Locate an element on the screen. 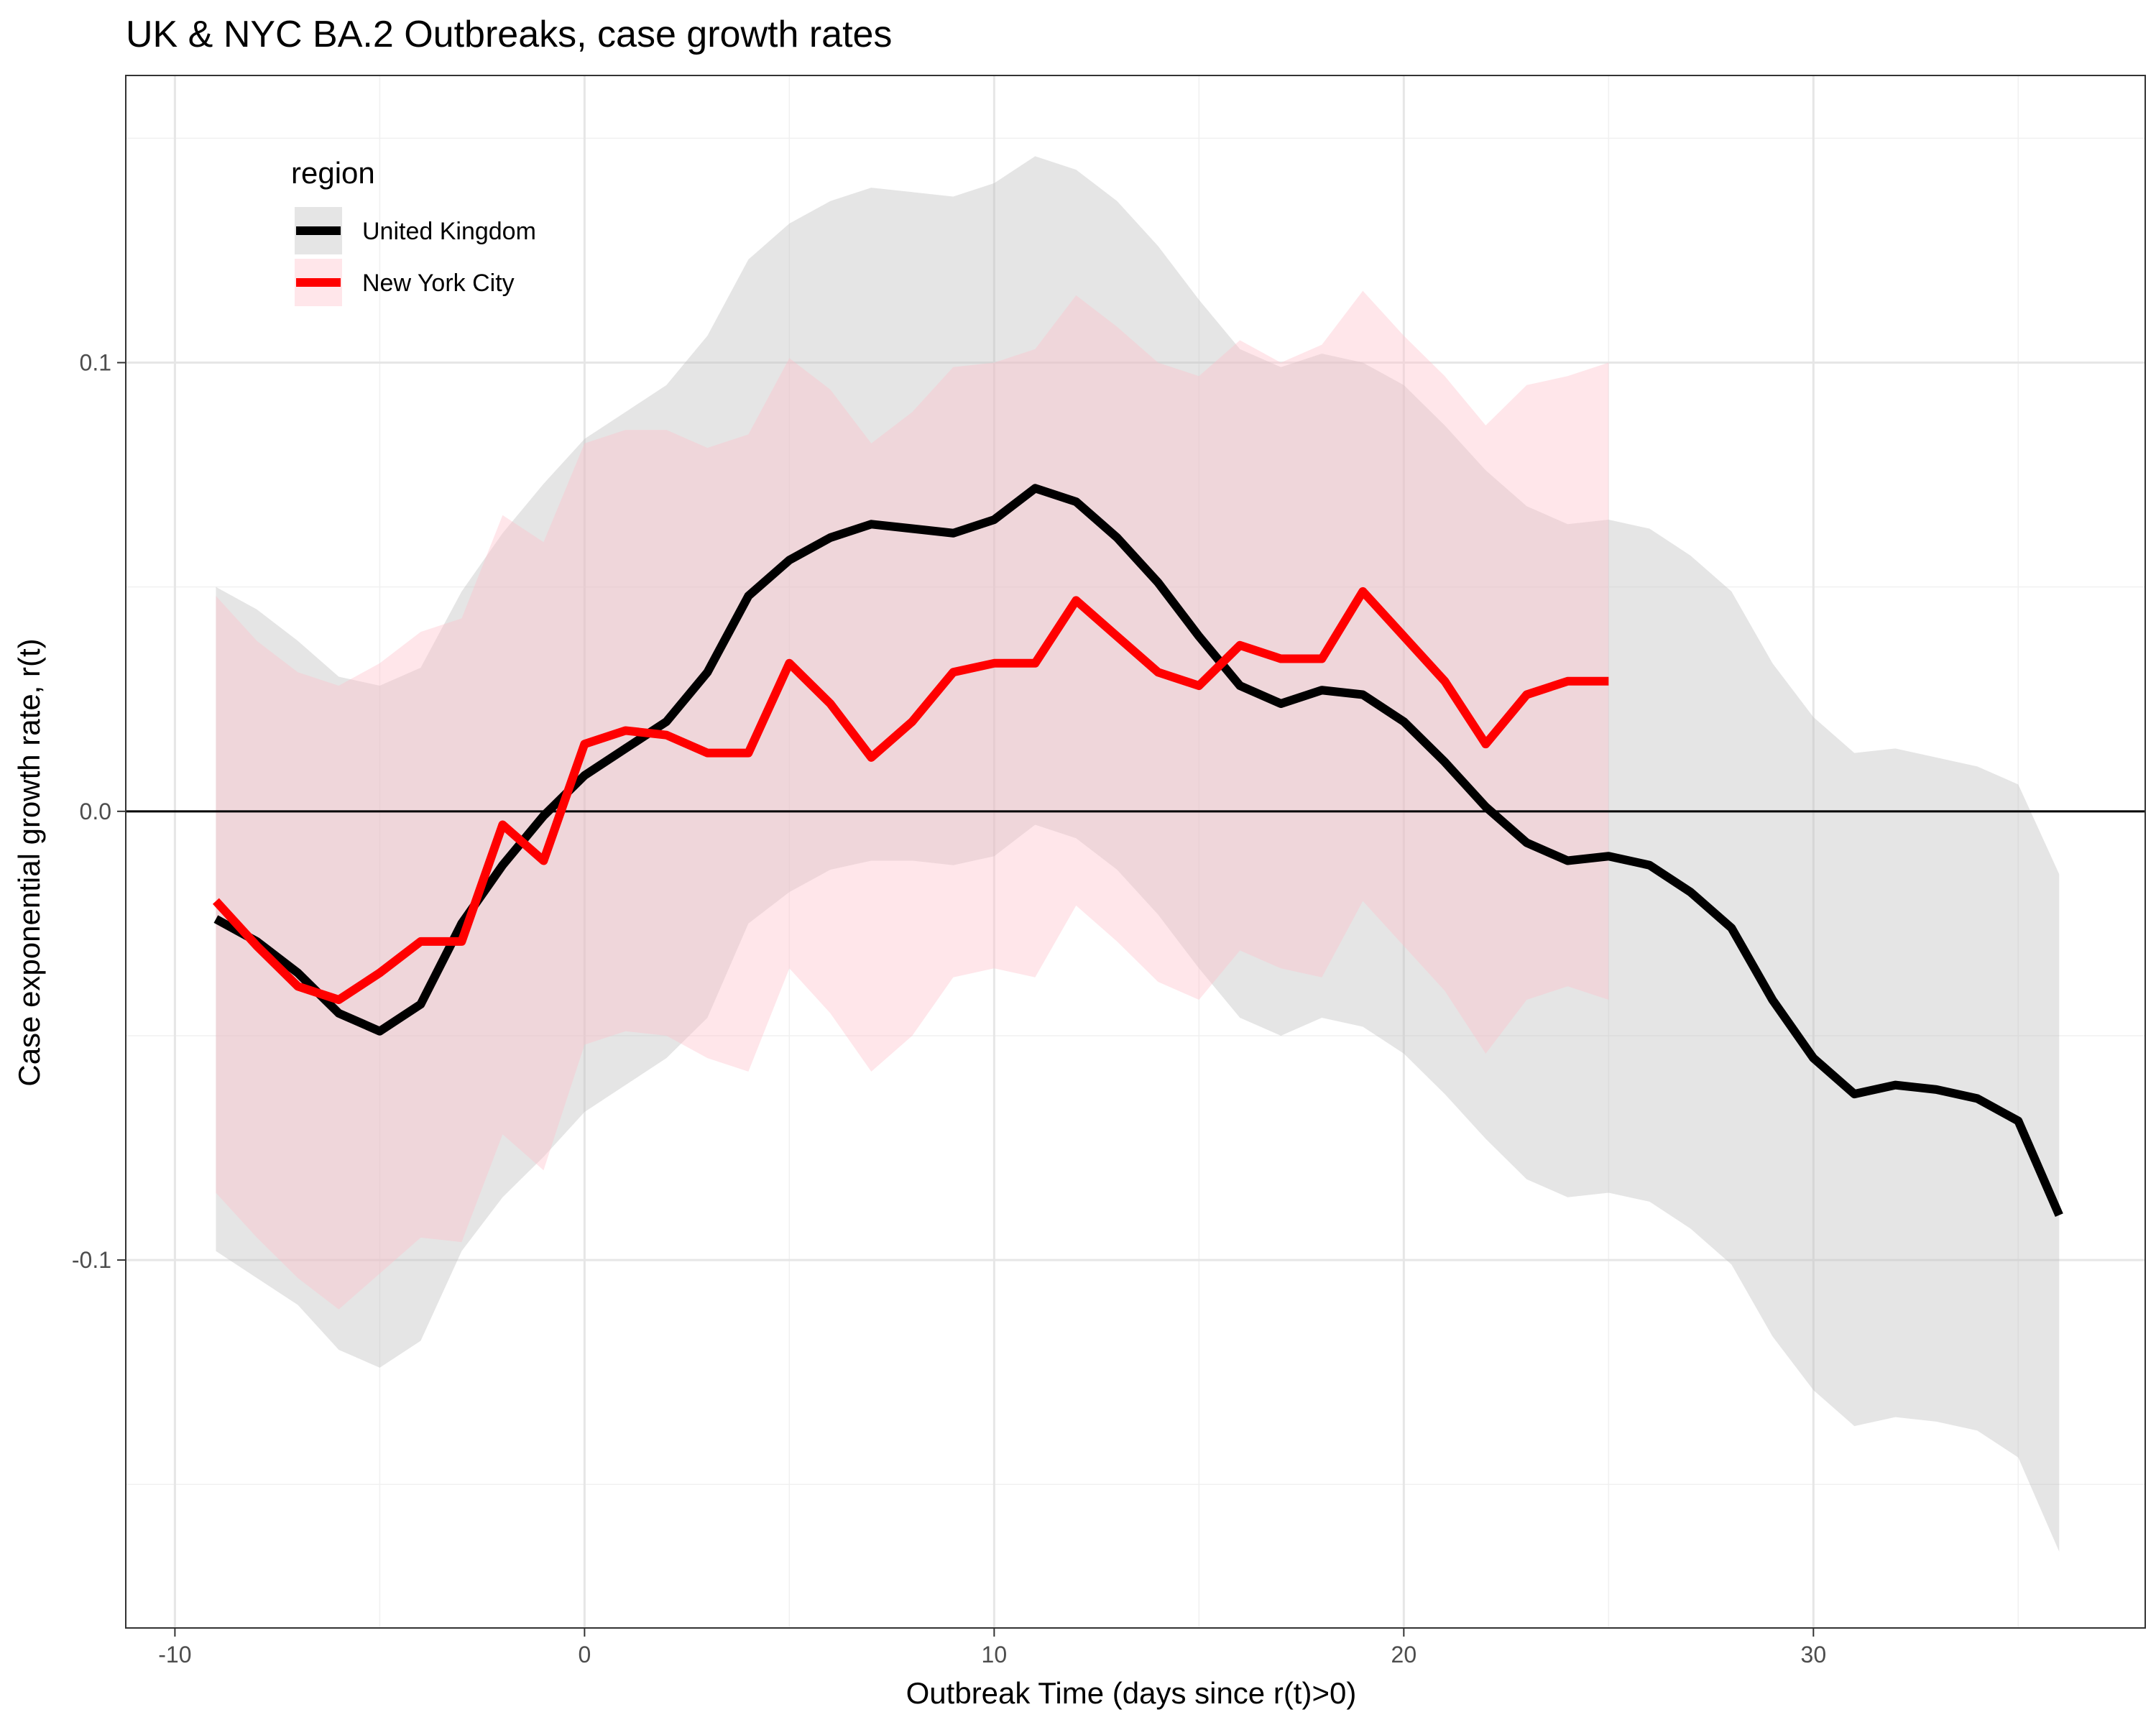  legend-label-1: New York City is located at coordinates (439, 283).